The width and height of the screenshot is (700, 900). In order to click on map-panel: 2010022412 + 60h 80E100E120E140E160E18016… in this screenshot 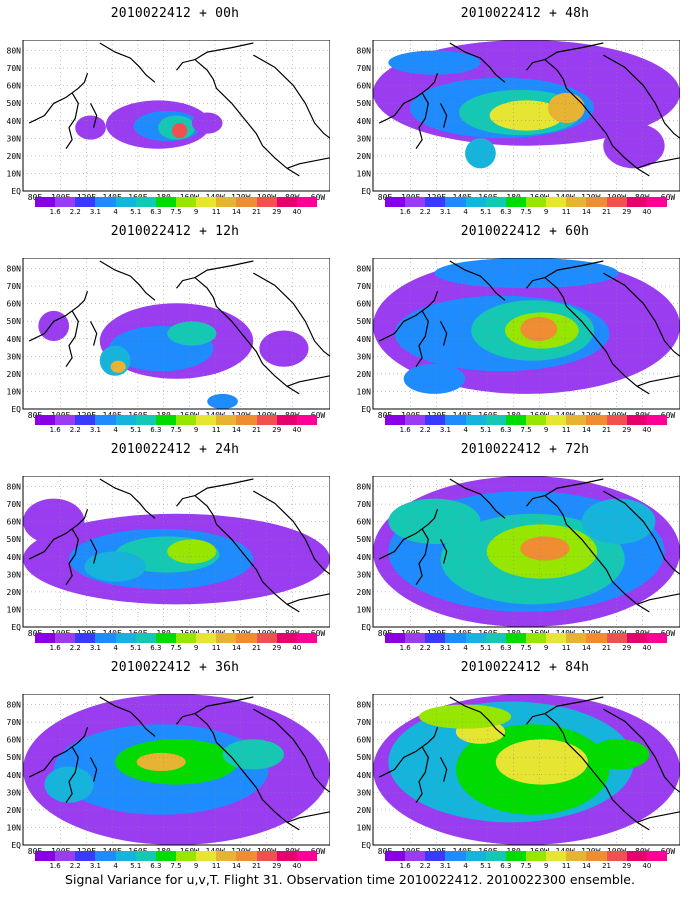, I will do `click(522, 330)`.